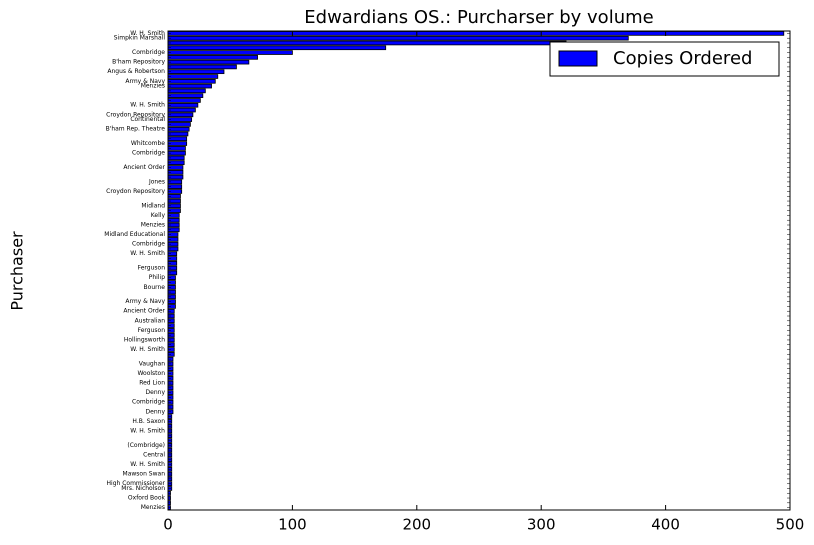 The width and height of the screenshot is (814, 545). Describe the element at coordinates (541, 525) in the screenshot. I see `x-tick-label: 300` at that location.